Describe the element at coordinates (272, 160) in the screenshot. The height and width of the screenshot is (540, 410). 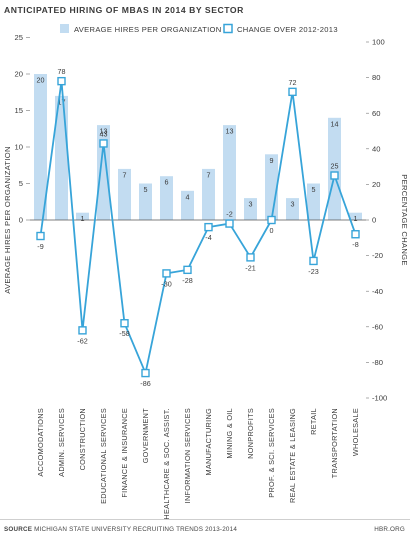
I see `bar-value-label: 9` at that location.